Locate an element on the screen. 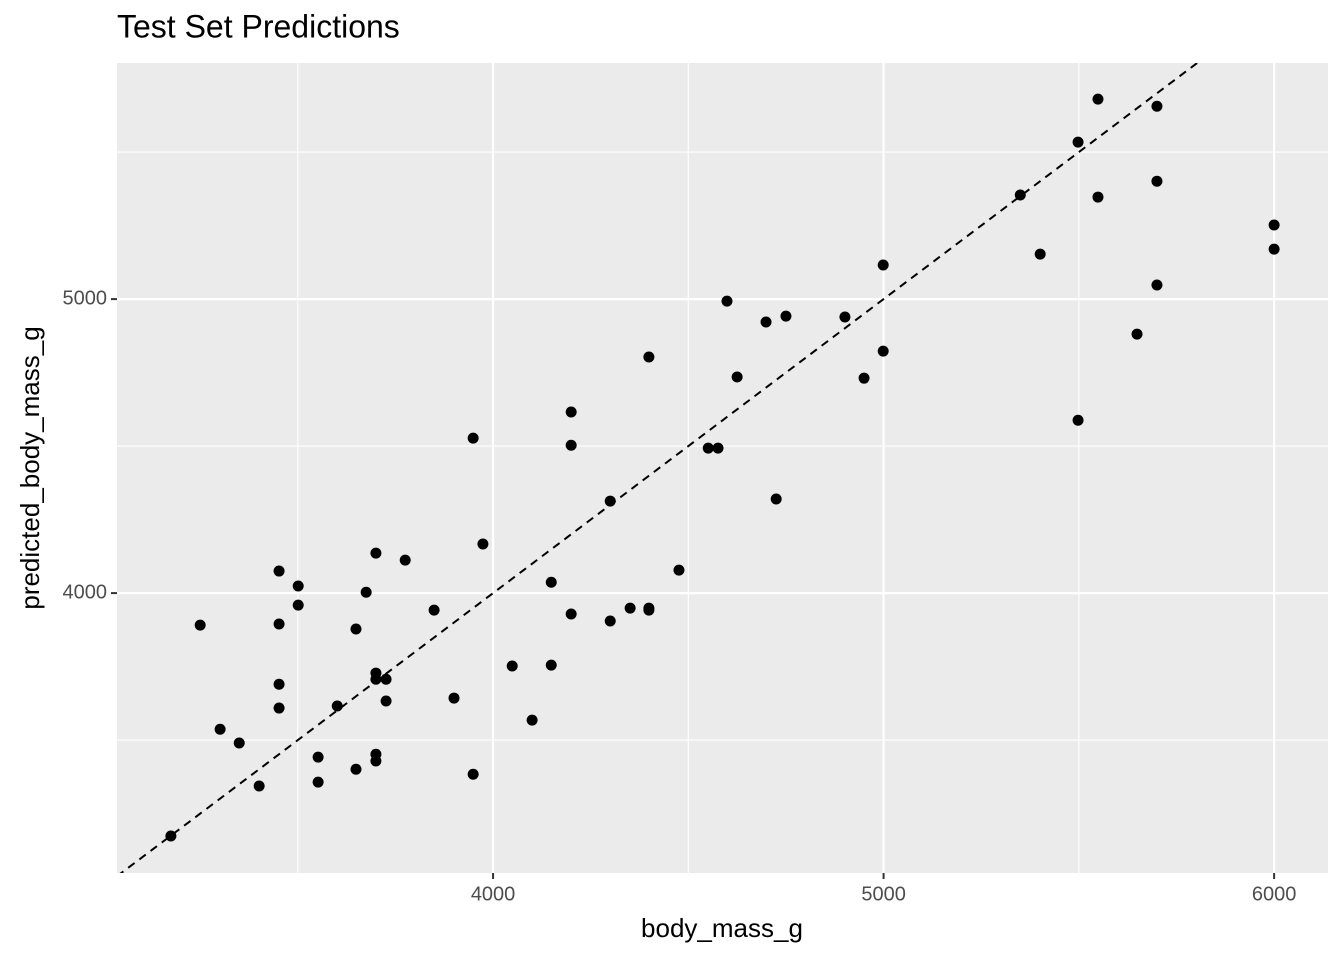 Image resolution: width=1344 pixels, height=960 pixels. x-axis-title: body_mass_g is located at coordinates (722, 928).